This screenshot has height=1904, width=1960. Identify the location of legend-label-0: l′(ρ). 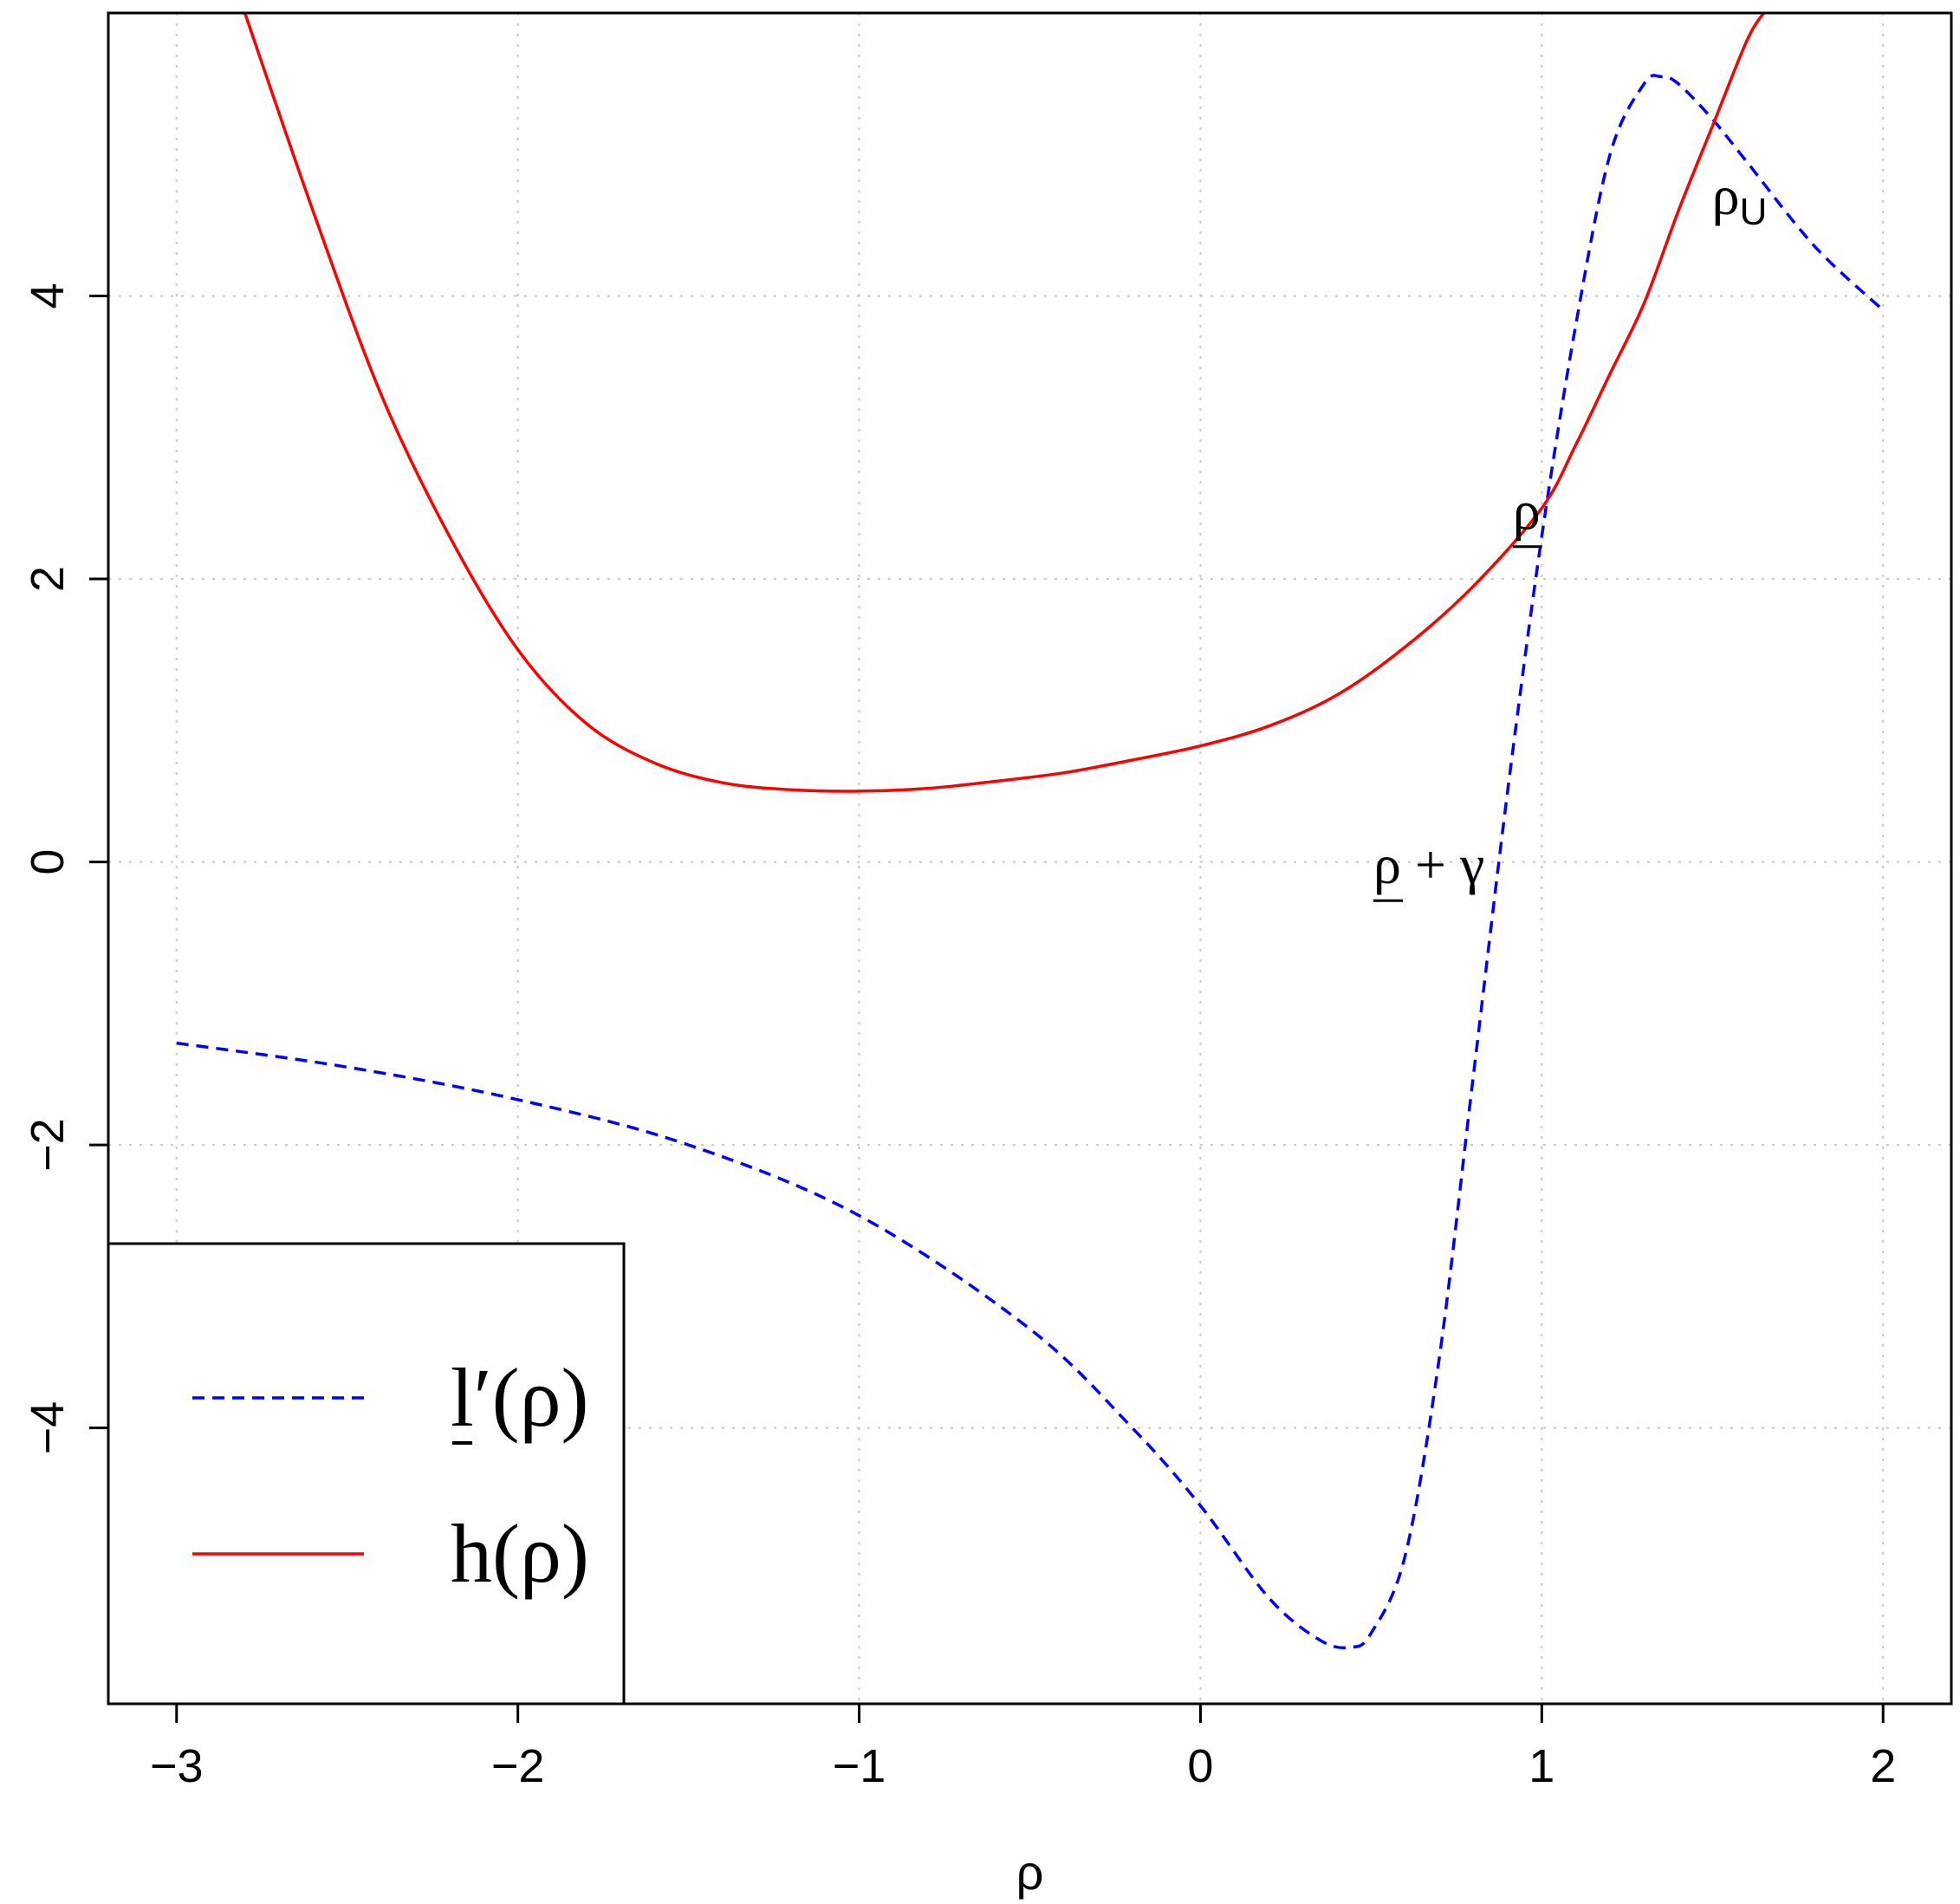
(520, 1397).